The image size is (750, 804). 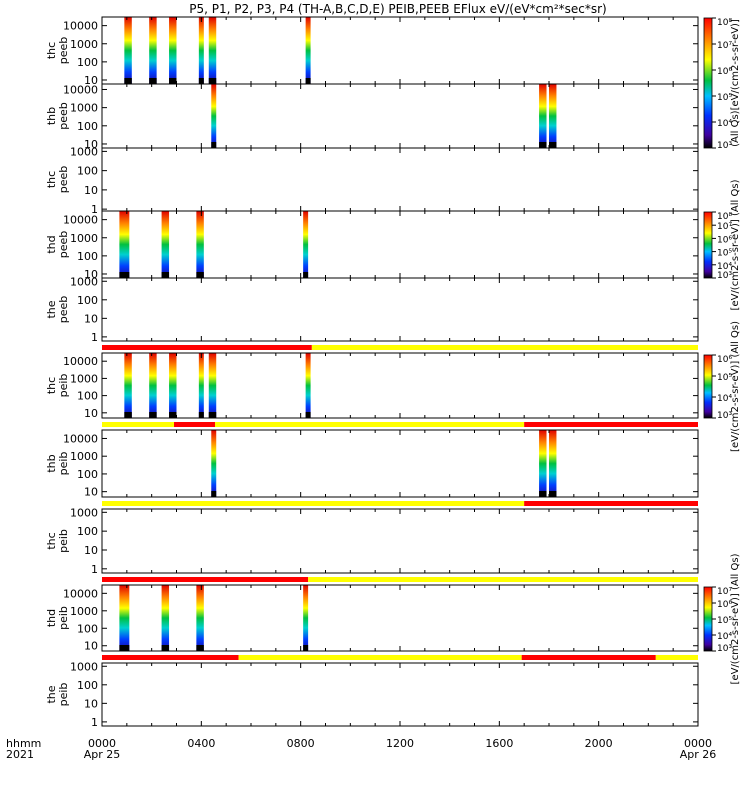 I want to click on panel-probe-label: thb, so click(x=51, y=463).